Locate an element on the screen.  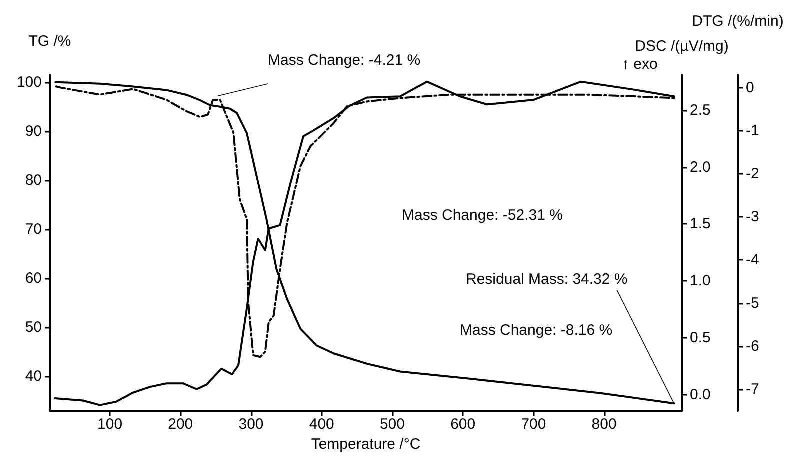
y3-tick-label: -5 is located at coordinates (753, 303).